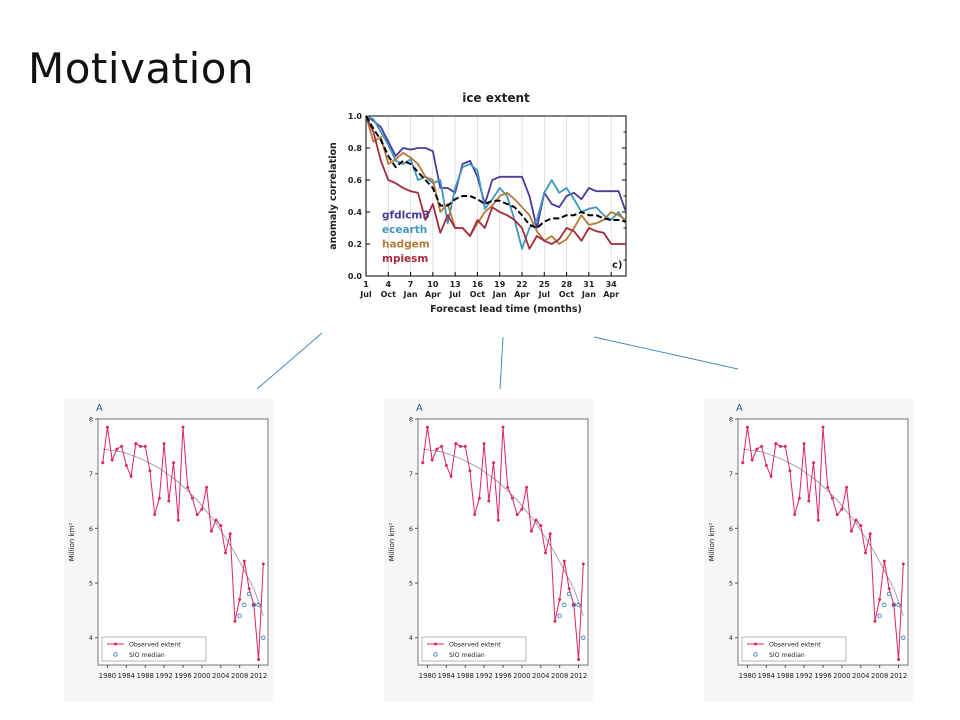 The image size is (960, 720). Describe the element at coordinates (355, 180) in the screenshot. I see `y-tick-label: 0.6` at that location.